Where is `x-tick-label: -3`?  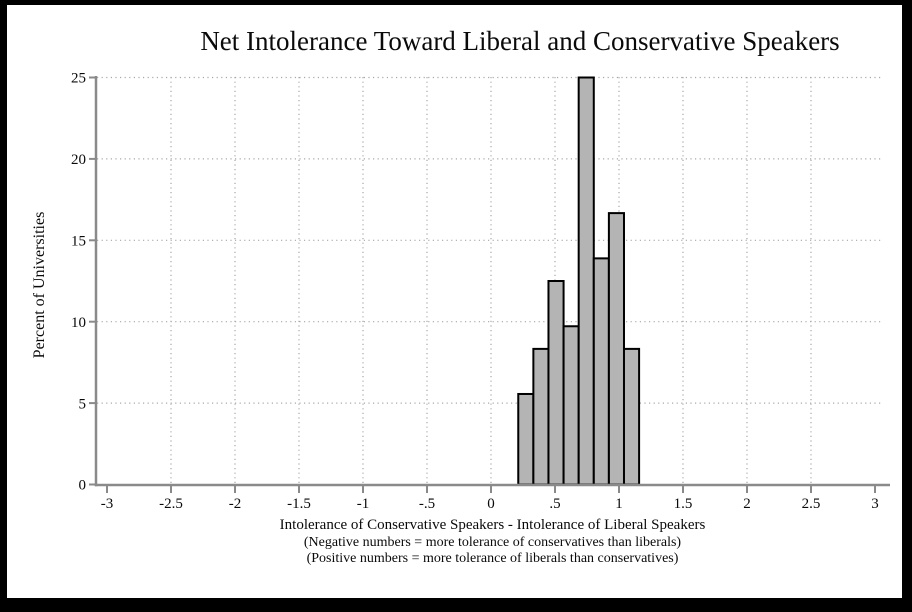
x-tick-label: -3 is located at coordinates (107, 504).